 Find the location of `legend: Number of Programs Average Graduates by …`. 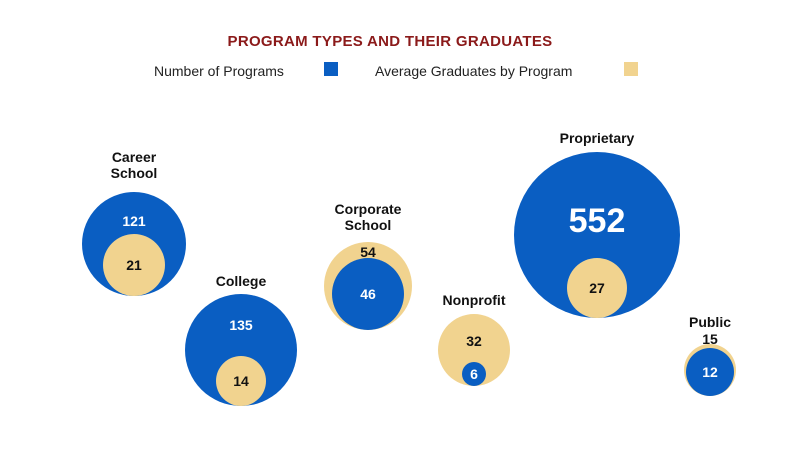

legend: Number of Programs Average Graduates by … is located at coordinates (396, 70).